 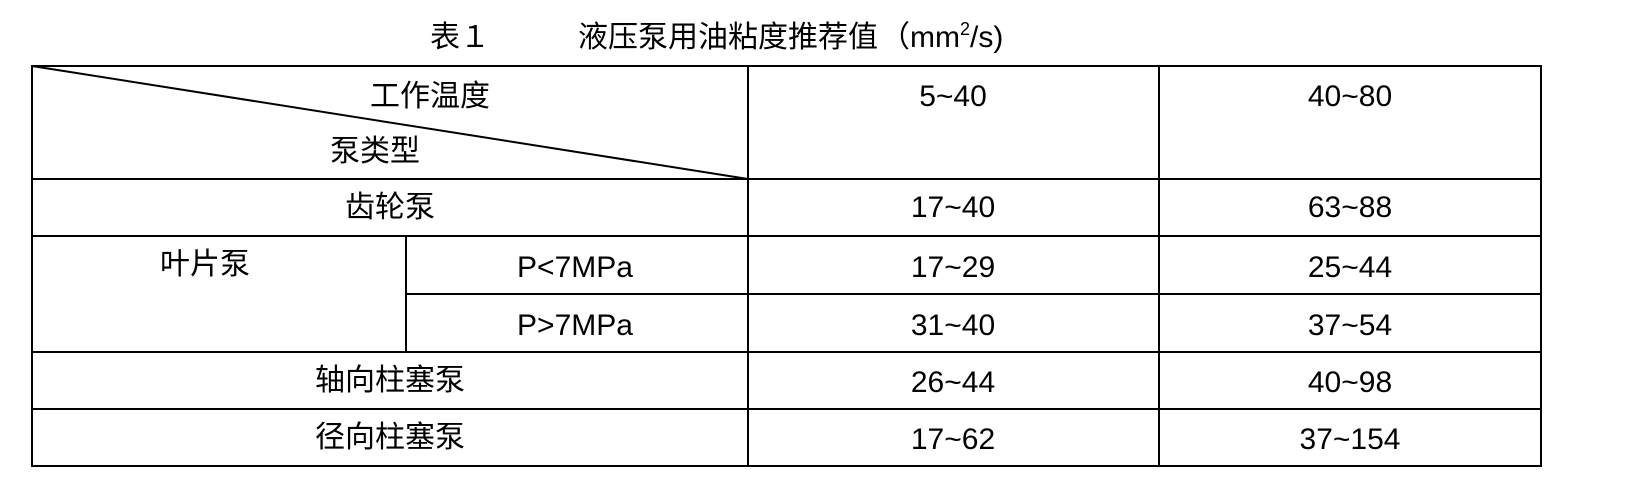 What do you see at coordinates (953, 382) in the screenshot?
I see `cell-value: 26~44` at bounding box center [953, 382].